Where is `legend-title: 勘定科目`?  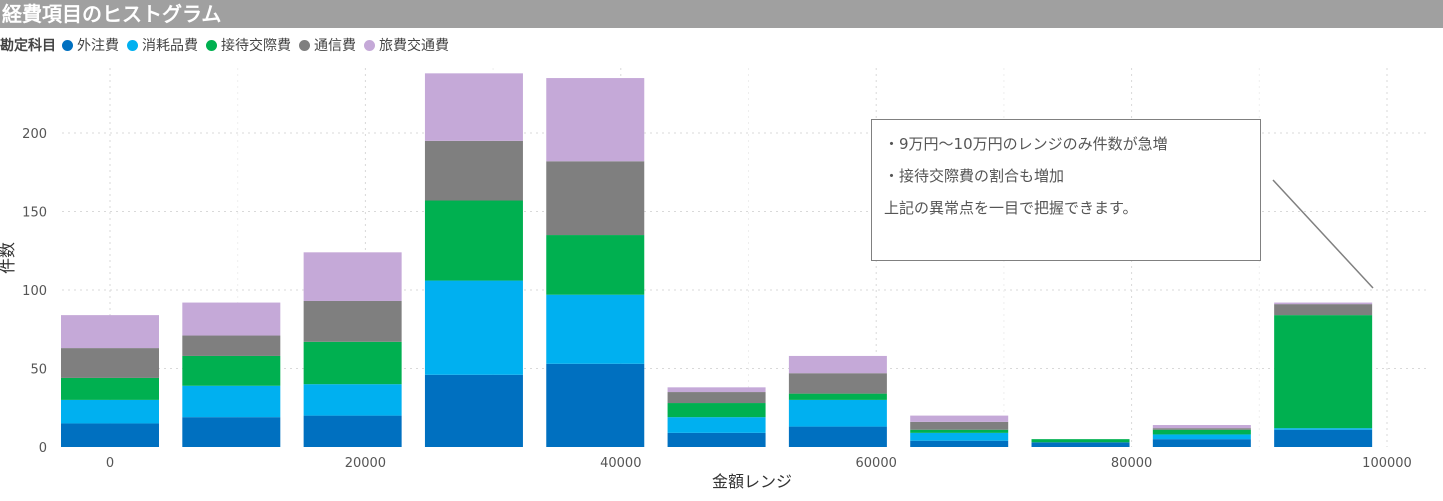
legend-title: 勘定科目 is located at coordinates (28, 46).